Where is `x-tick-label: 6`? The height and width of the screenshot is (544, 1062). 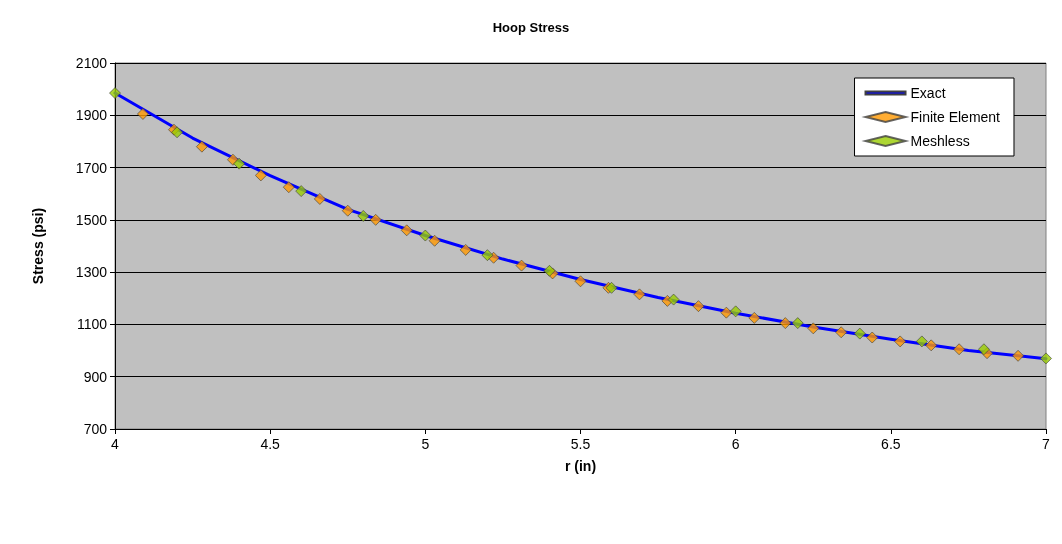 x-tick-label: 6 is located at coordinates (735, 444).